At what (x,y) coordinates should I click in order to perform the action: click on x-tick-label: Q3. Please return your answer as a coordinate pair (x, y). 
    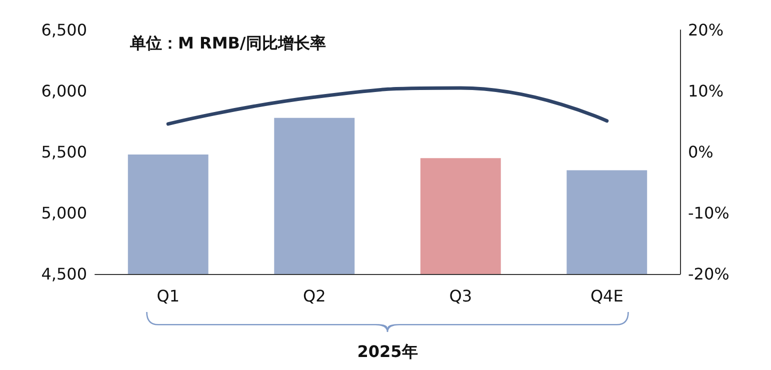
    Looking at the image, I should click on (460, 296).